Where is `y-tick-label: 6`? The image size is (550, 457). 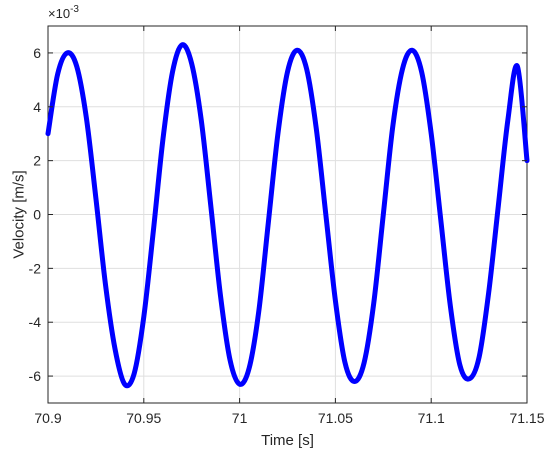
y-tick-label: 6 is located at coordinates (37, 53).